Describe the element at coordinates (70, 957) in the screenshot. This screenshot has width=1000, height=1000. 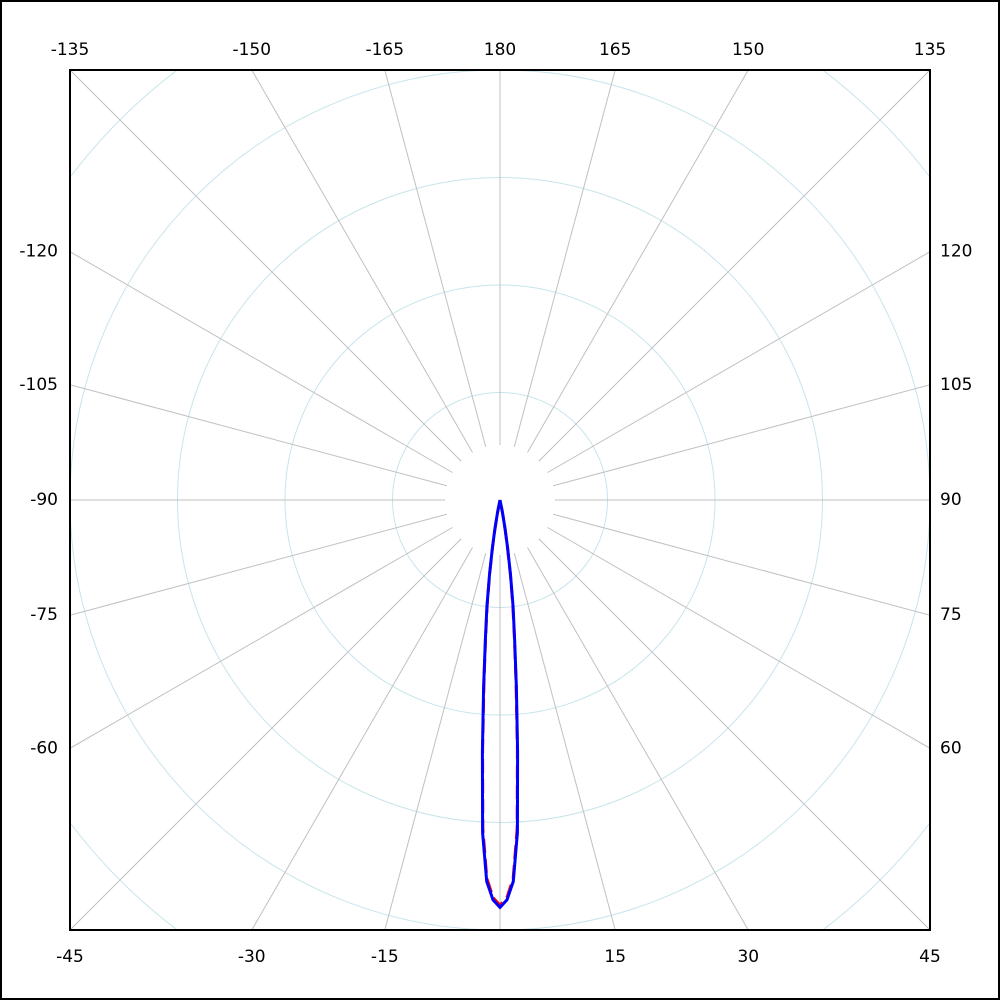
I see `angle-tick-label: -45` at that location.